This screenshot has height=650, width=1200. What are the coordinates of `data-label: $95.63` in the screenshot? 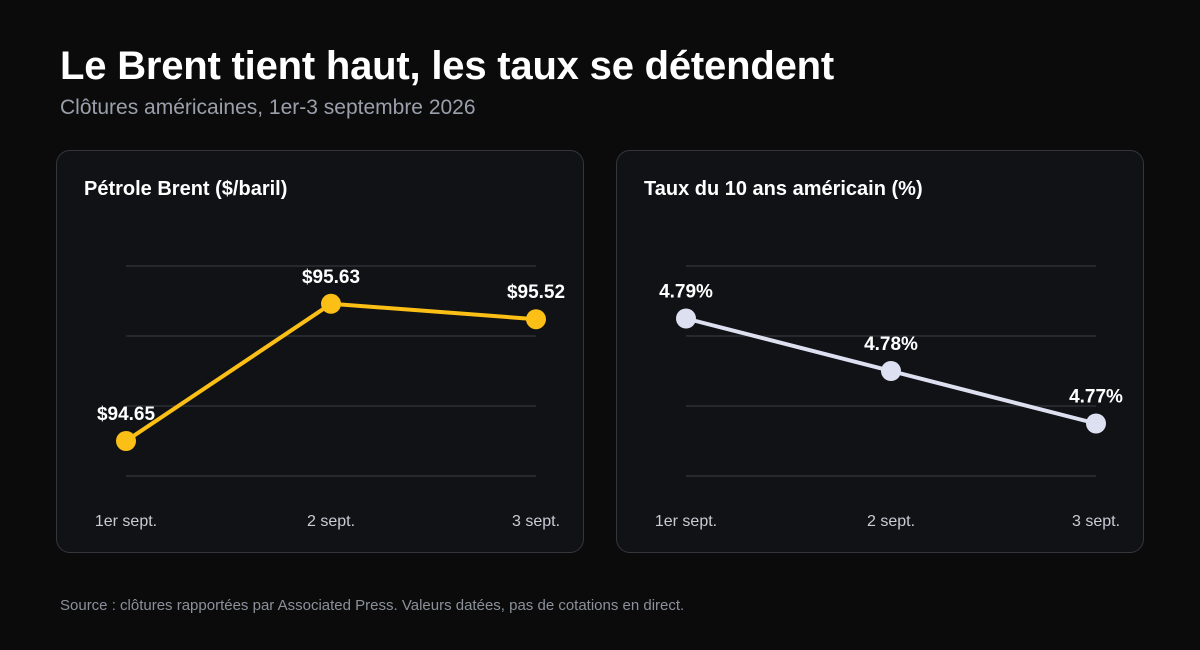 It's located at (331, 277).